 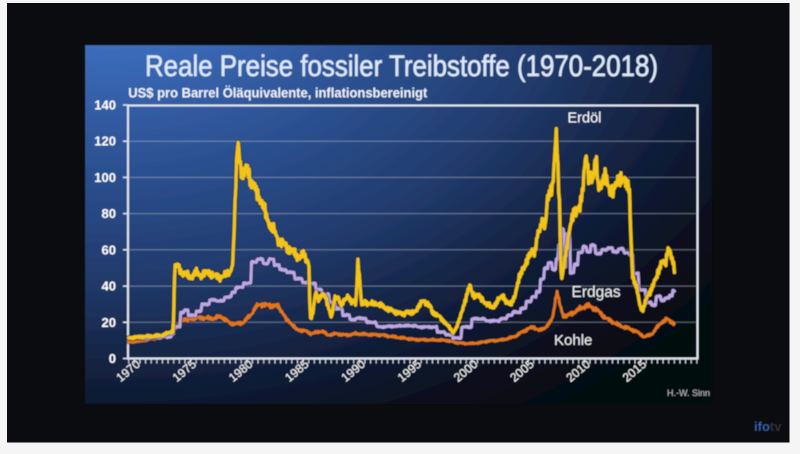 What do you see at coordinates (105, 141) in the screenshot?
I see `svg-text: 120` at bounding box center [105, 141].